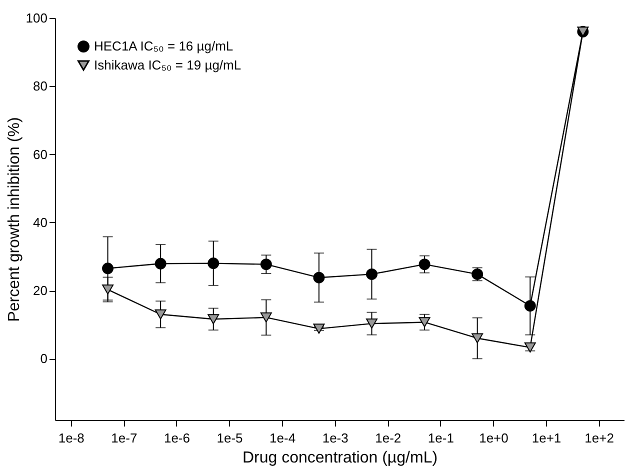  Describe the element at coordinates (124, 438) in the screenshot. I see `x-tick-label: 1e-7` at that location.